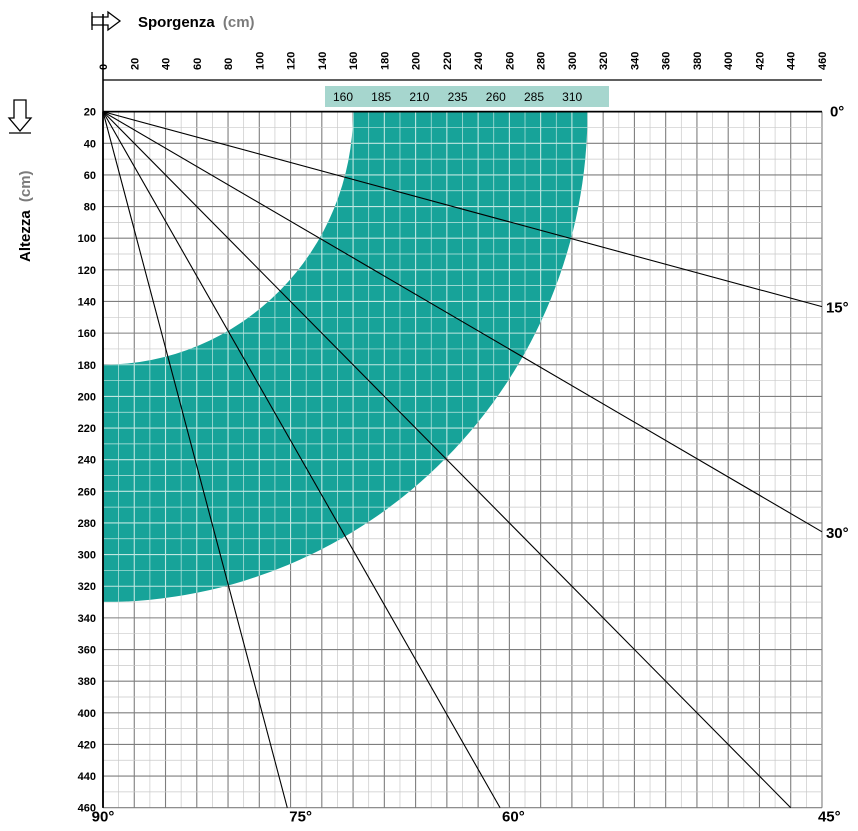 This screenshot has height=831, width=858. I want to click on y-tick-label: 300, so click(87, 556).